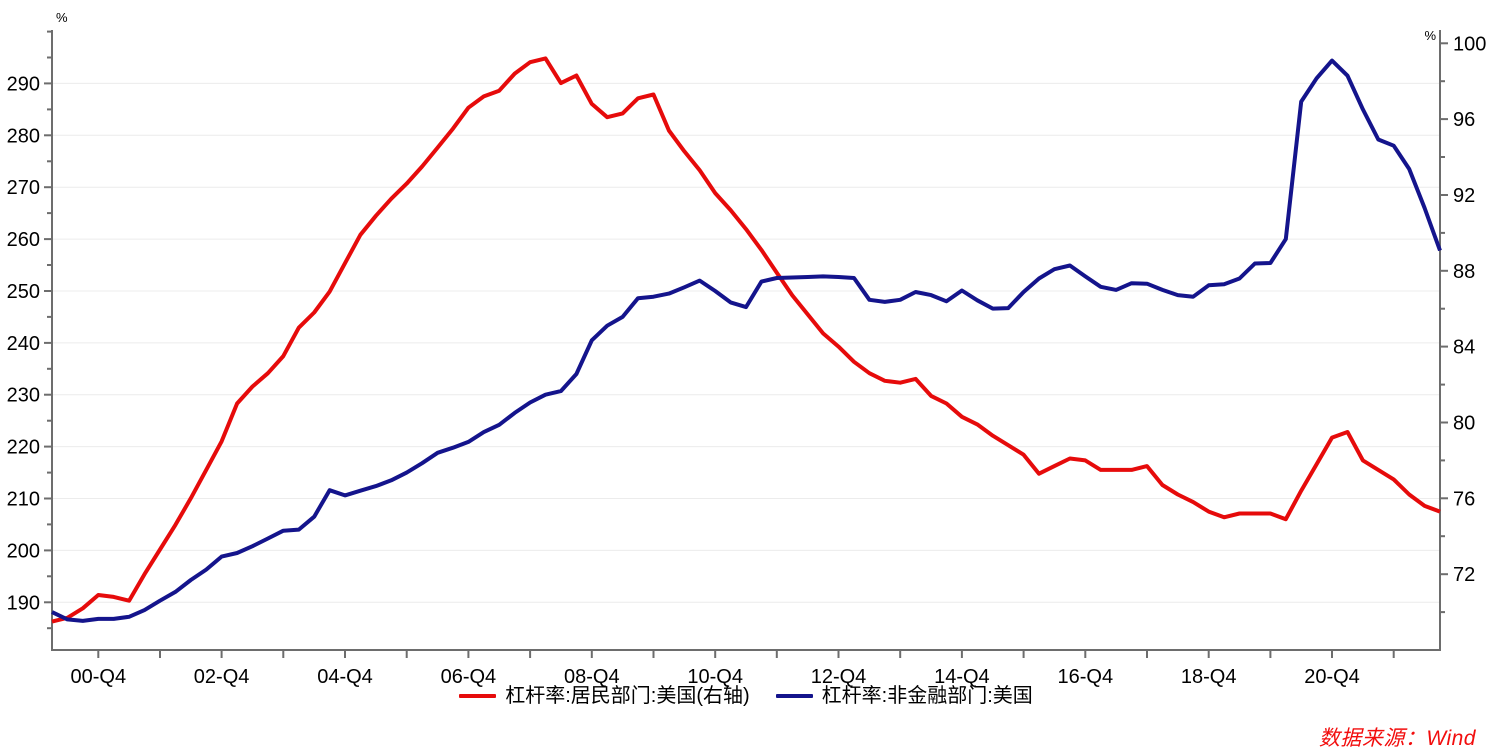 The height and width of the screenshot is (756, 1492). What do you see at coordinates (1464, 575) in the screenshot?
I see `svg-text: 72` at bounding box center [1464, 575].